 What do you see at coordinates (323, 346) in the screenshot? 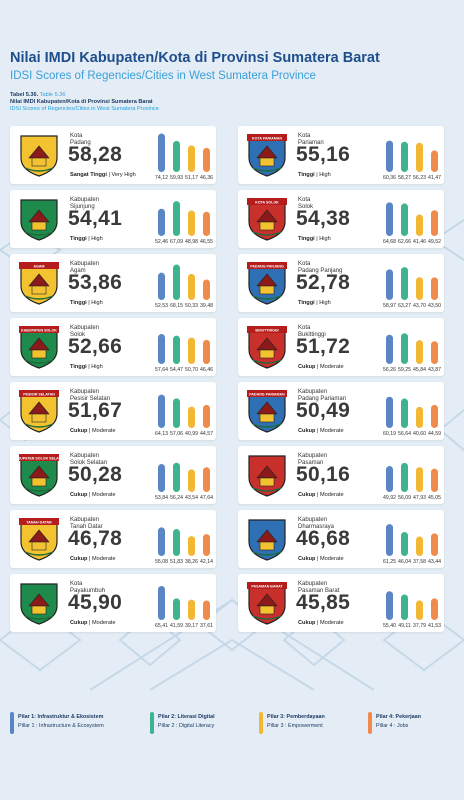
I see `region-score: 51,72` at bounding box center [323, 346].